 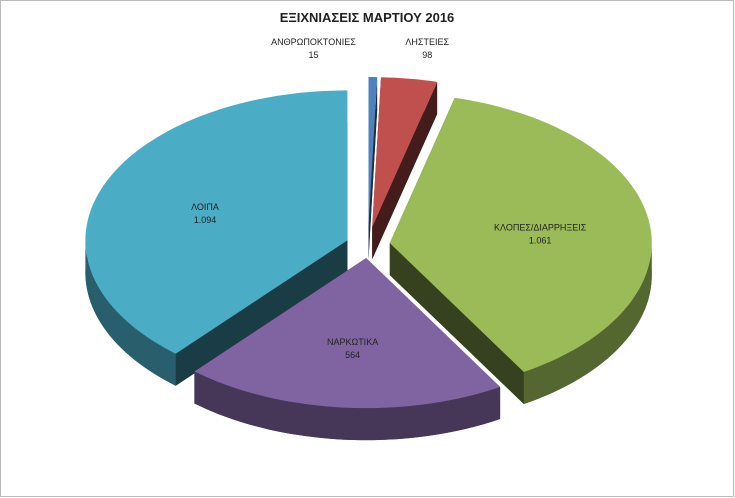 What do you see at coordinates (352, 342) in the screenshot?
I see `data-label-name: ΝΑΡΚΩΤΙΚΑ` at bounding box center [352, 342].